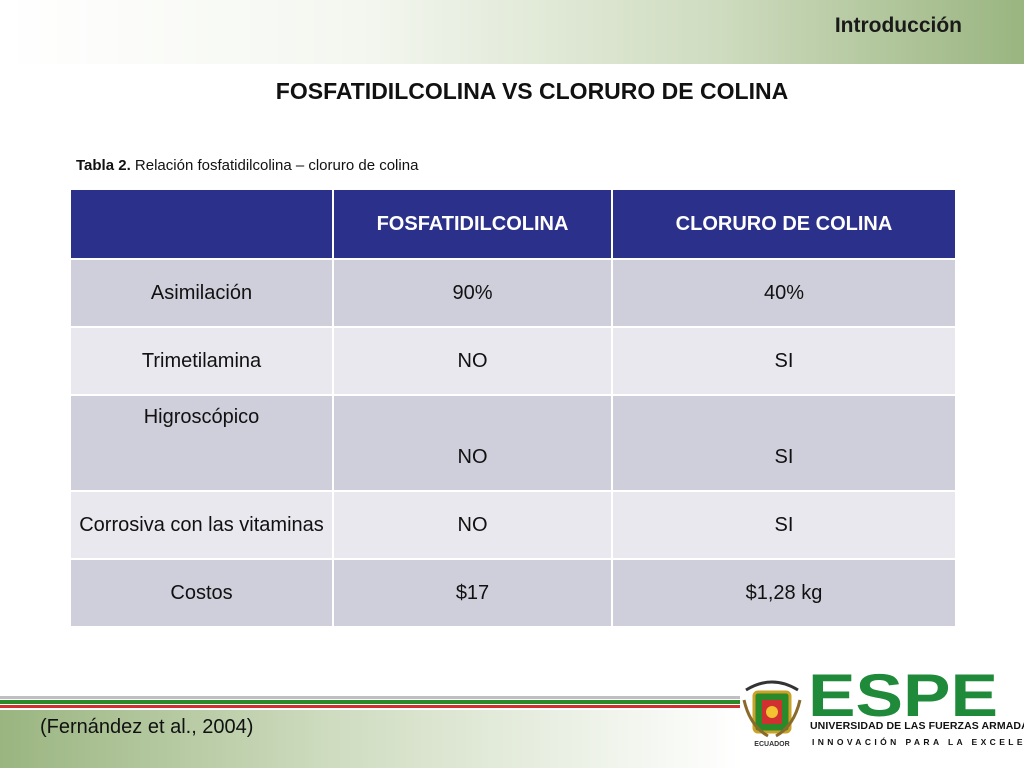 The width and height of the screenshot is (1024, 768). I want to click on table-header-row: FOSFATIDILCOLINA CLORURO DE COLINA, so click(513, 224).